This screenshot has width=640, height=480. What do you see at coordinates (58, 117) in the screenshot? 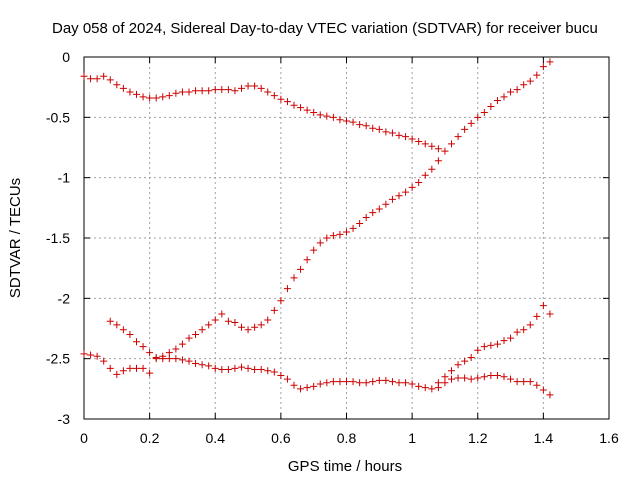
I see `y-tick-label: -0.5` at bounding box center [58, 117].